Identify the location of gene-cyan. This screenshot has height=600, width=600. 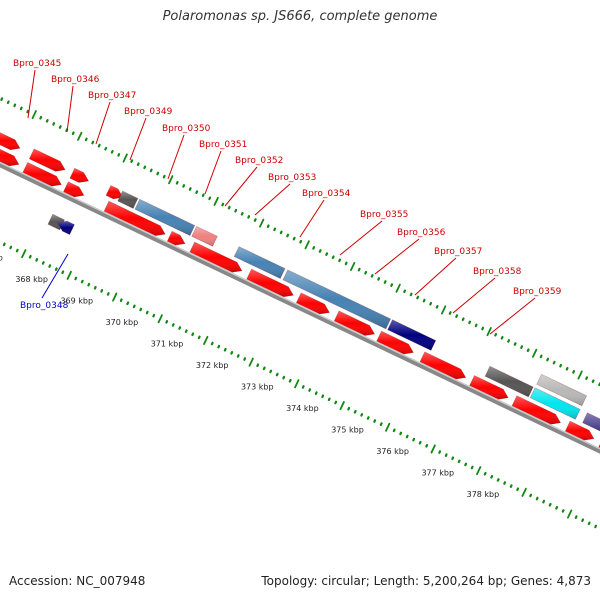
(555, 403).